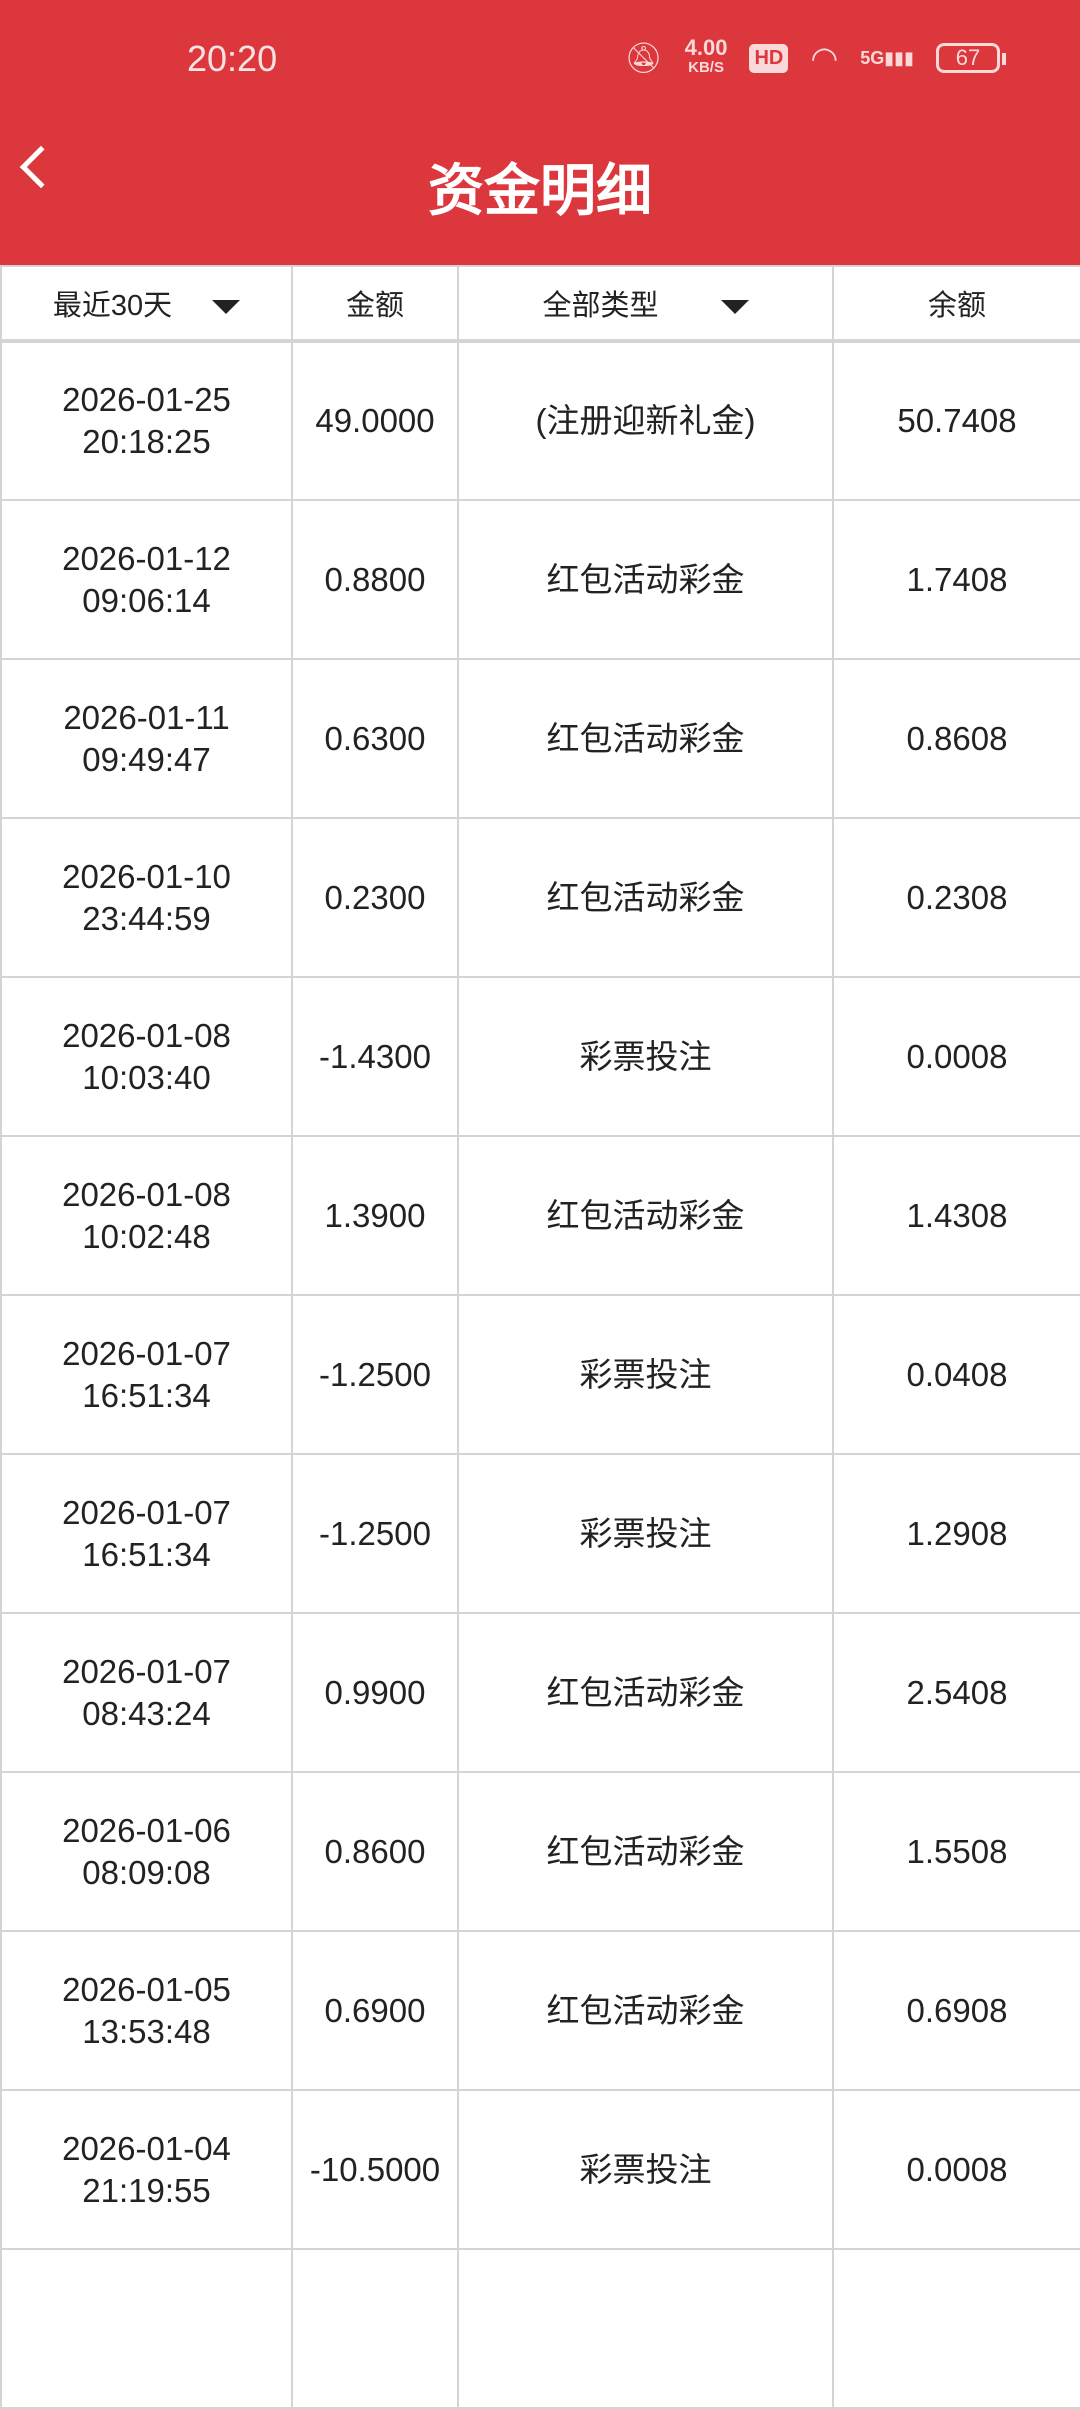 The width and height of the screenshot is (1080, 2409). I want to click on balance-cell: 0.8608, so click(956, 738).